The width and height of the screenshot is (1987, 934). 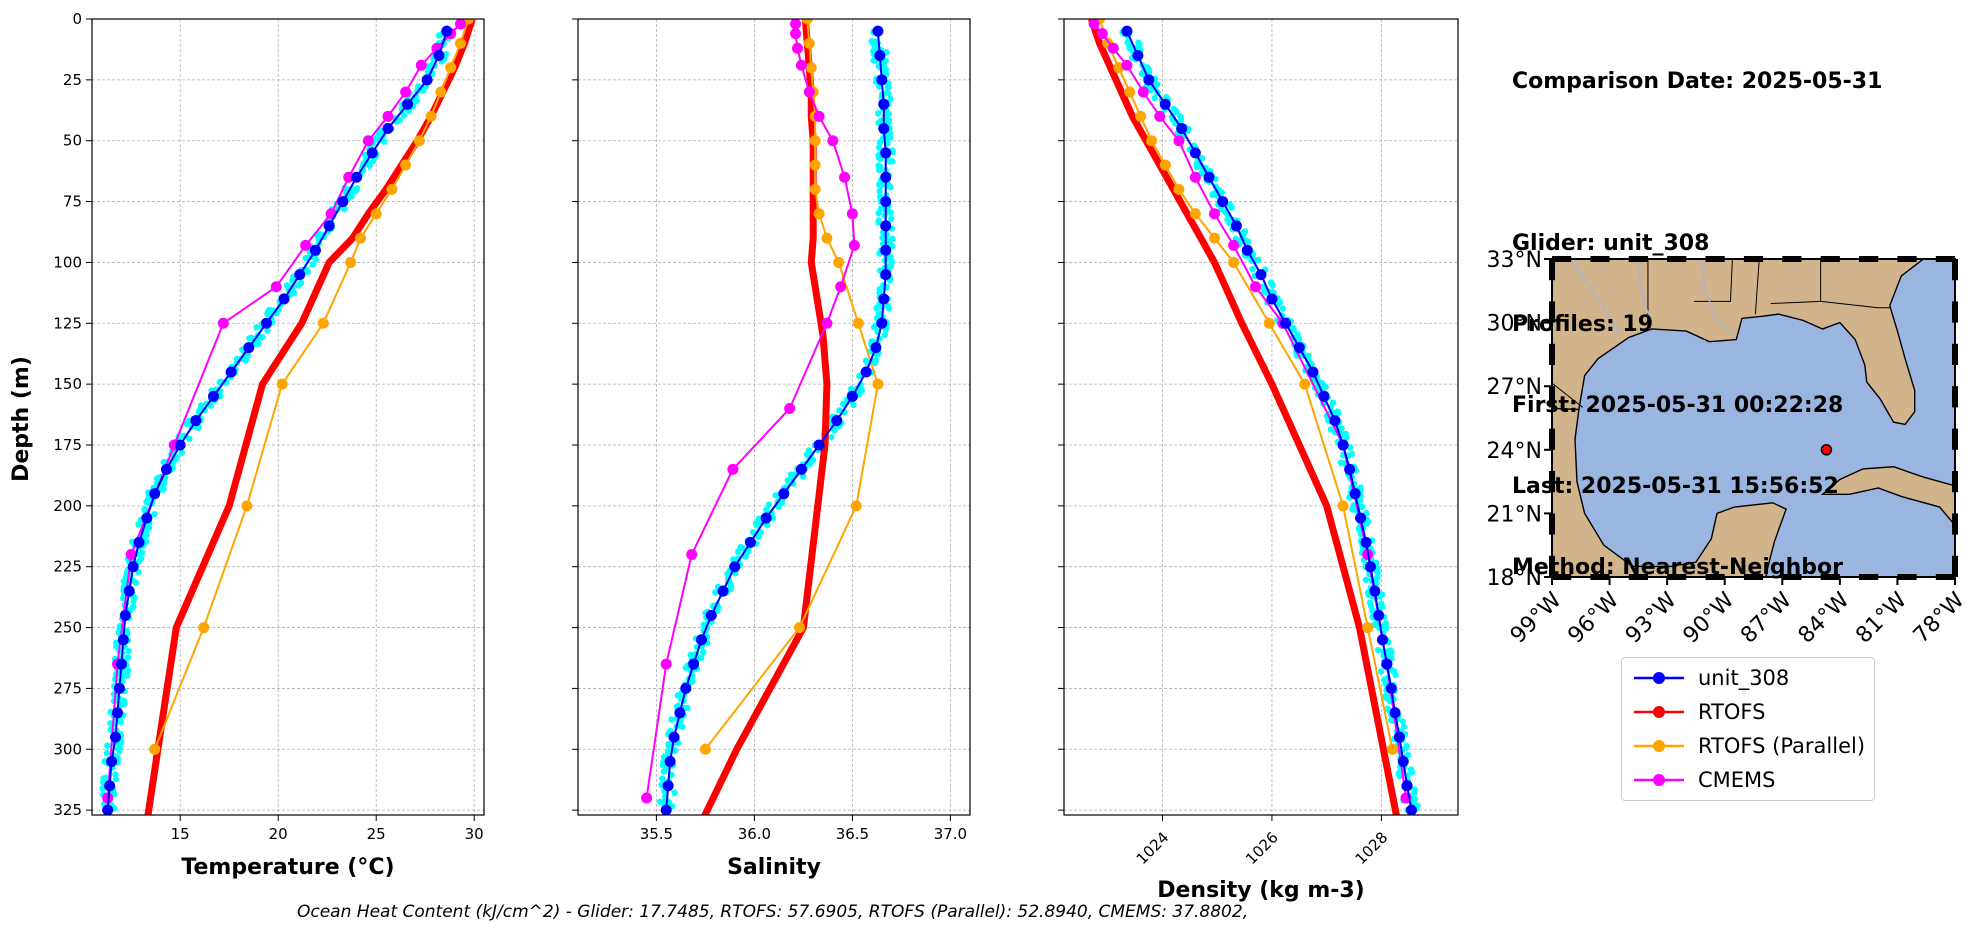 I want to click on y-tick-label: 125, so click(x=67, y=323).